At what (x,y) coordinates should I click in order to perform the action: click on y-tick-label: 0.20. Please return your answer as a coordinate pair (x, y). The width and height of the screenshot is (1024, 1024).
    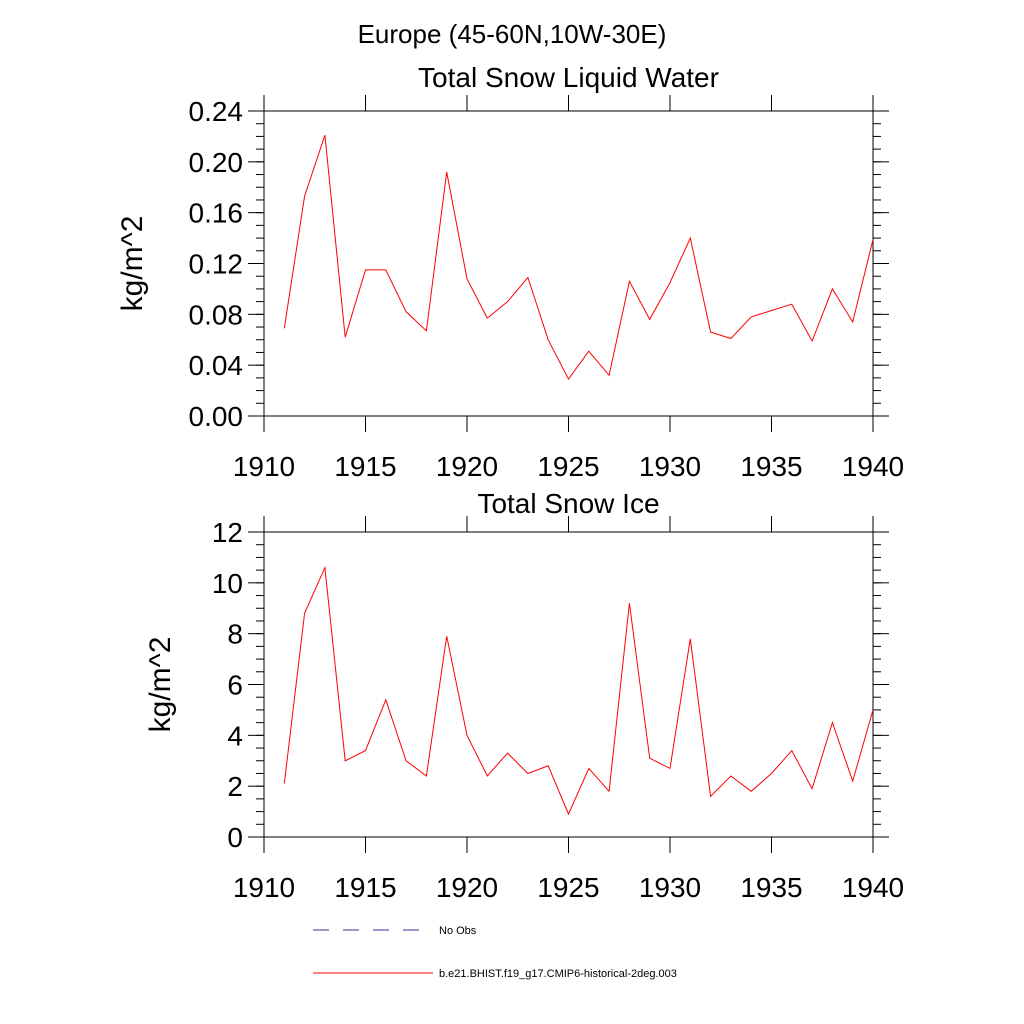
    Looking at the image, I should click on (216, 162).